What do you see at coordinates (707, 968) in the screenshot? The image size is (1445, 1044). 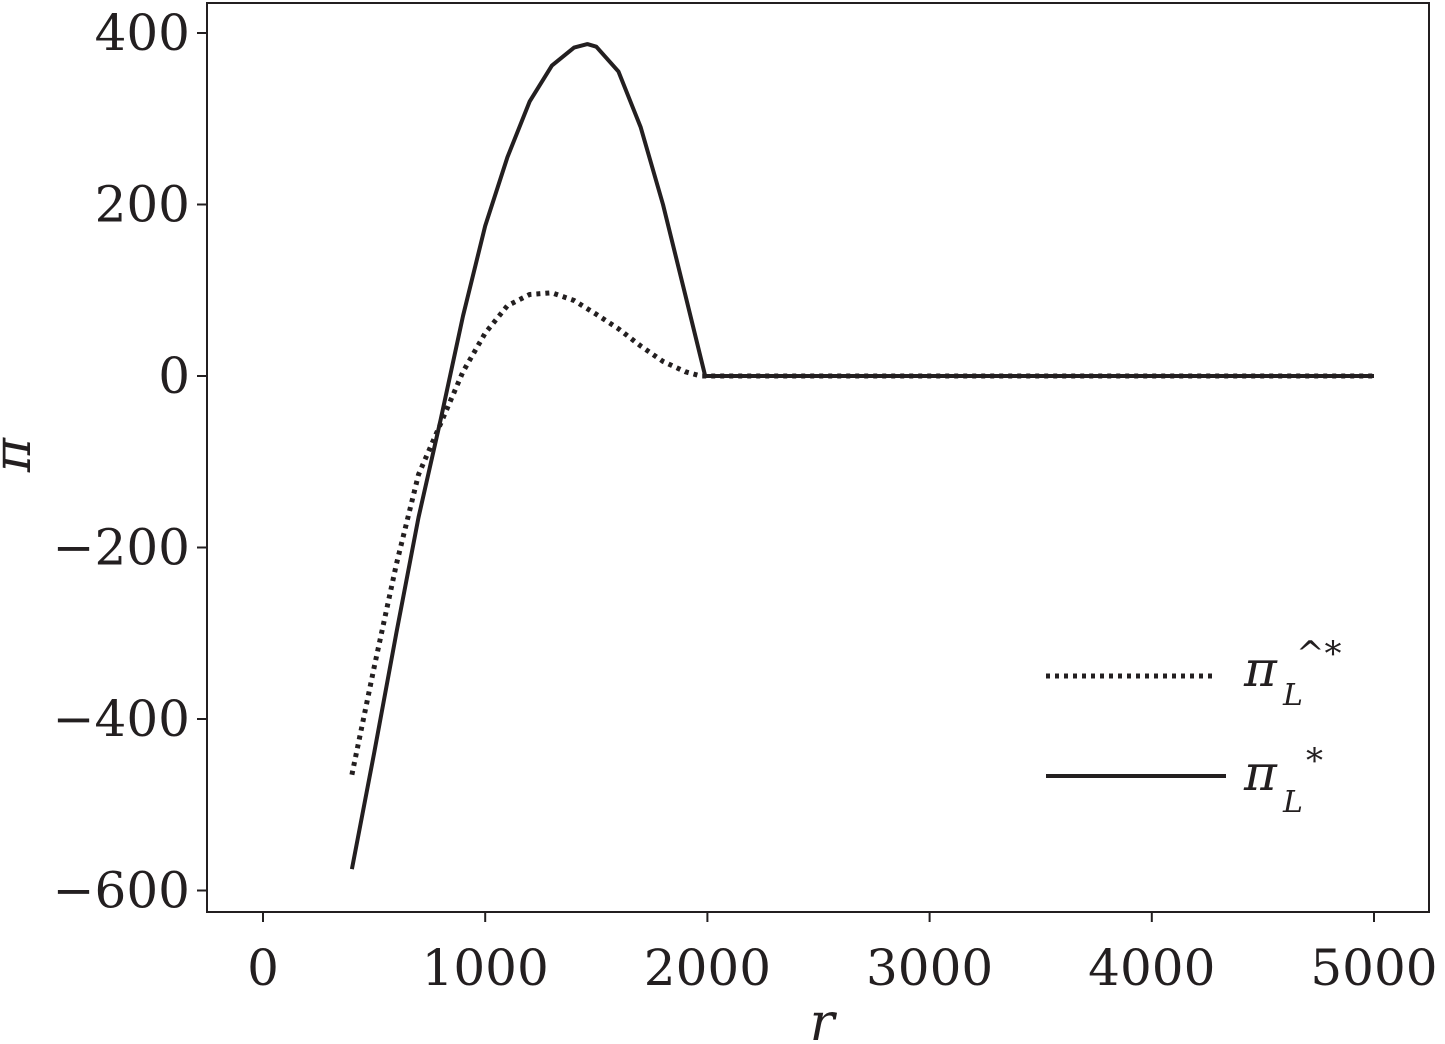 I see `x-tick-label: 2000` at bounding box center [707, 968].